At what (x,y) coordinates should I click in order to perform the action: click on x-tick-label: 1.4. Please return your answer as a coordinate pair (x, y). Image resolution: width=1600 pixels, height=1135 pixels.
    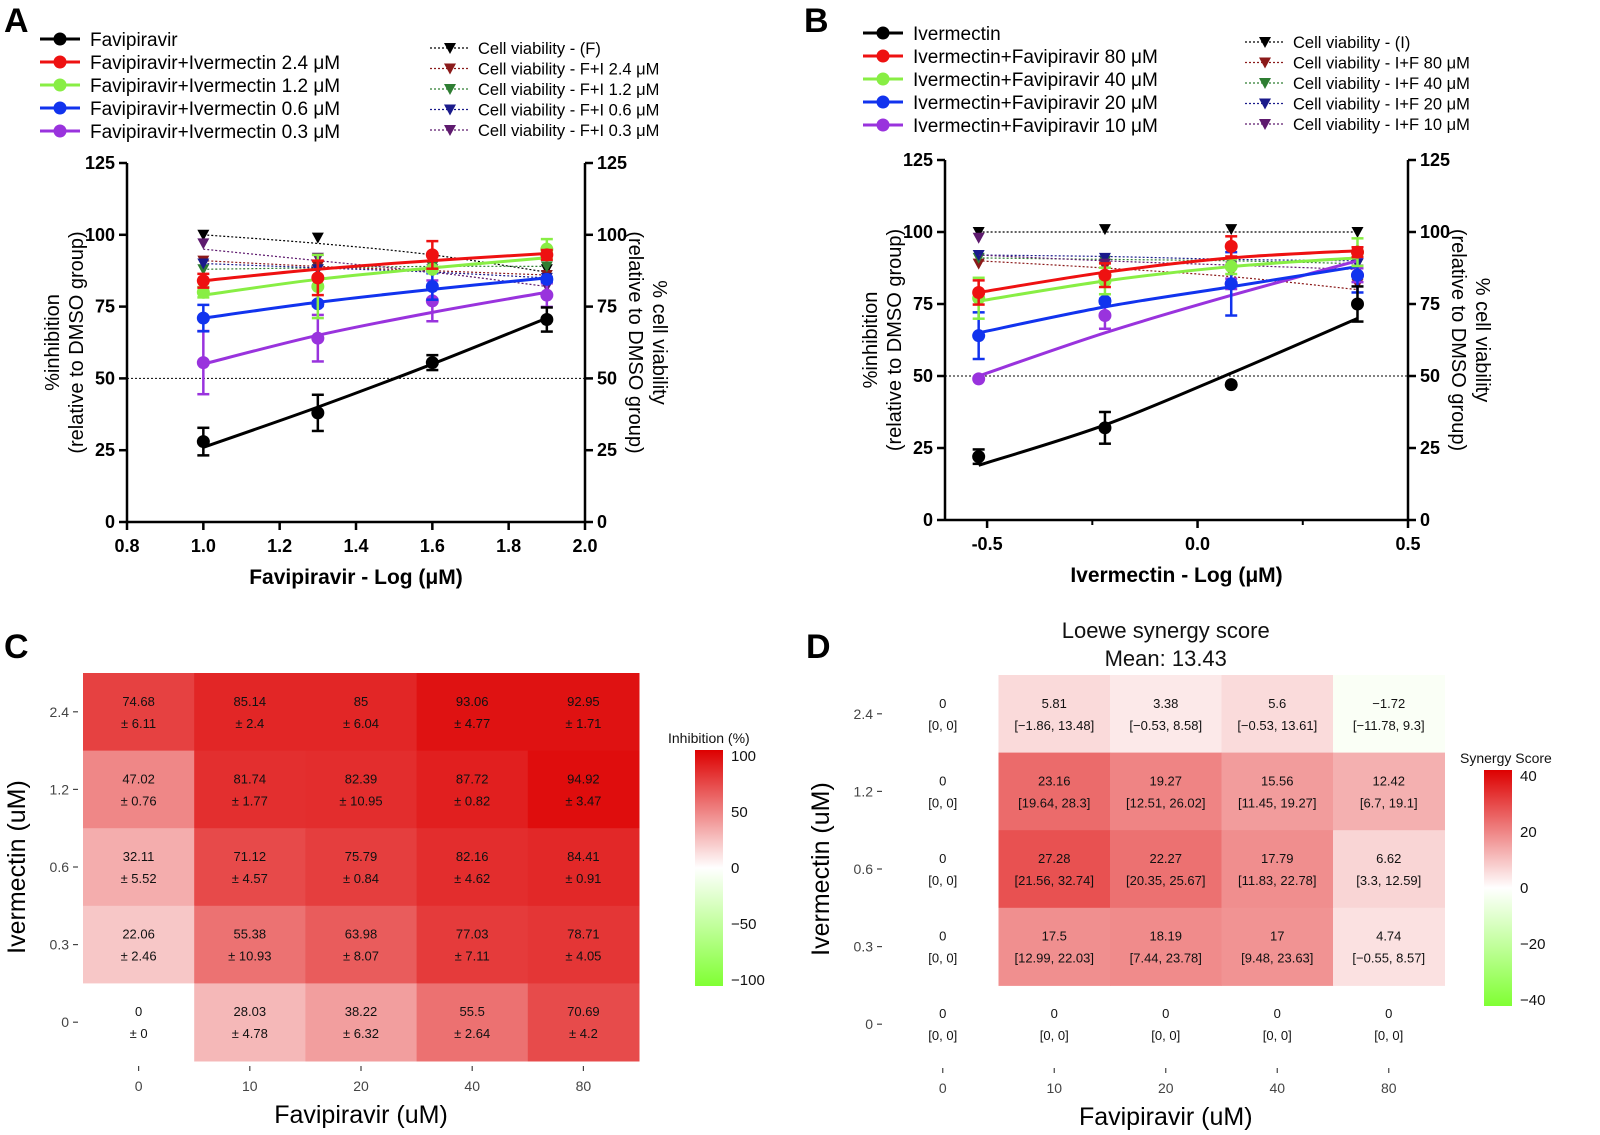
    Looking at the image, I should click on (355, 546).